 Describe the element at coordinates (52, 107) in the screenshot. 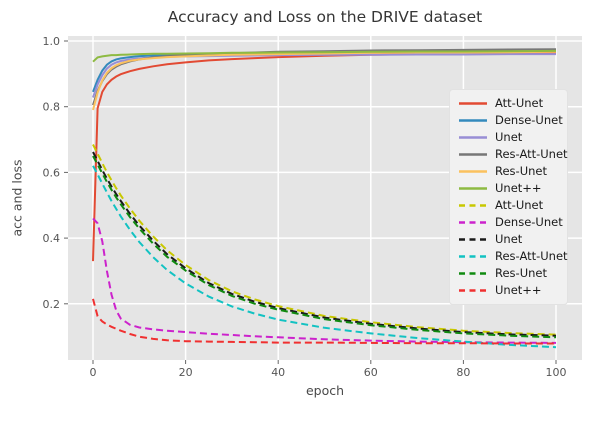

I see `y-tick-label: 0.8` at that location.